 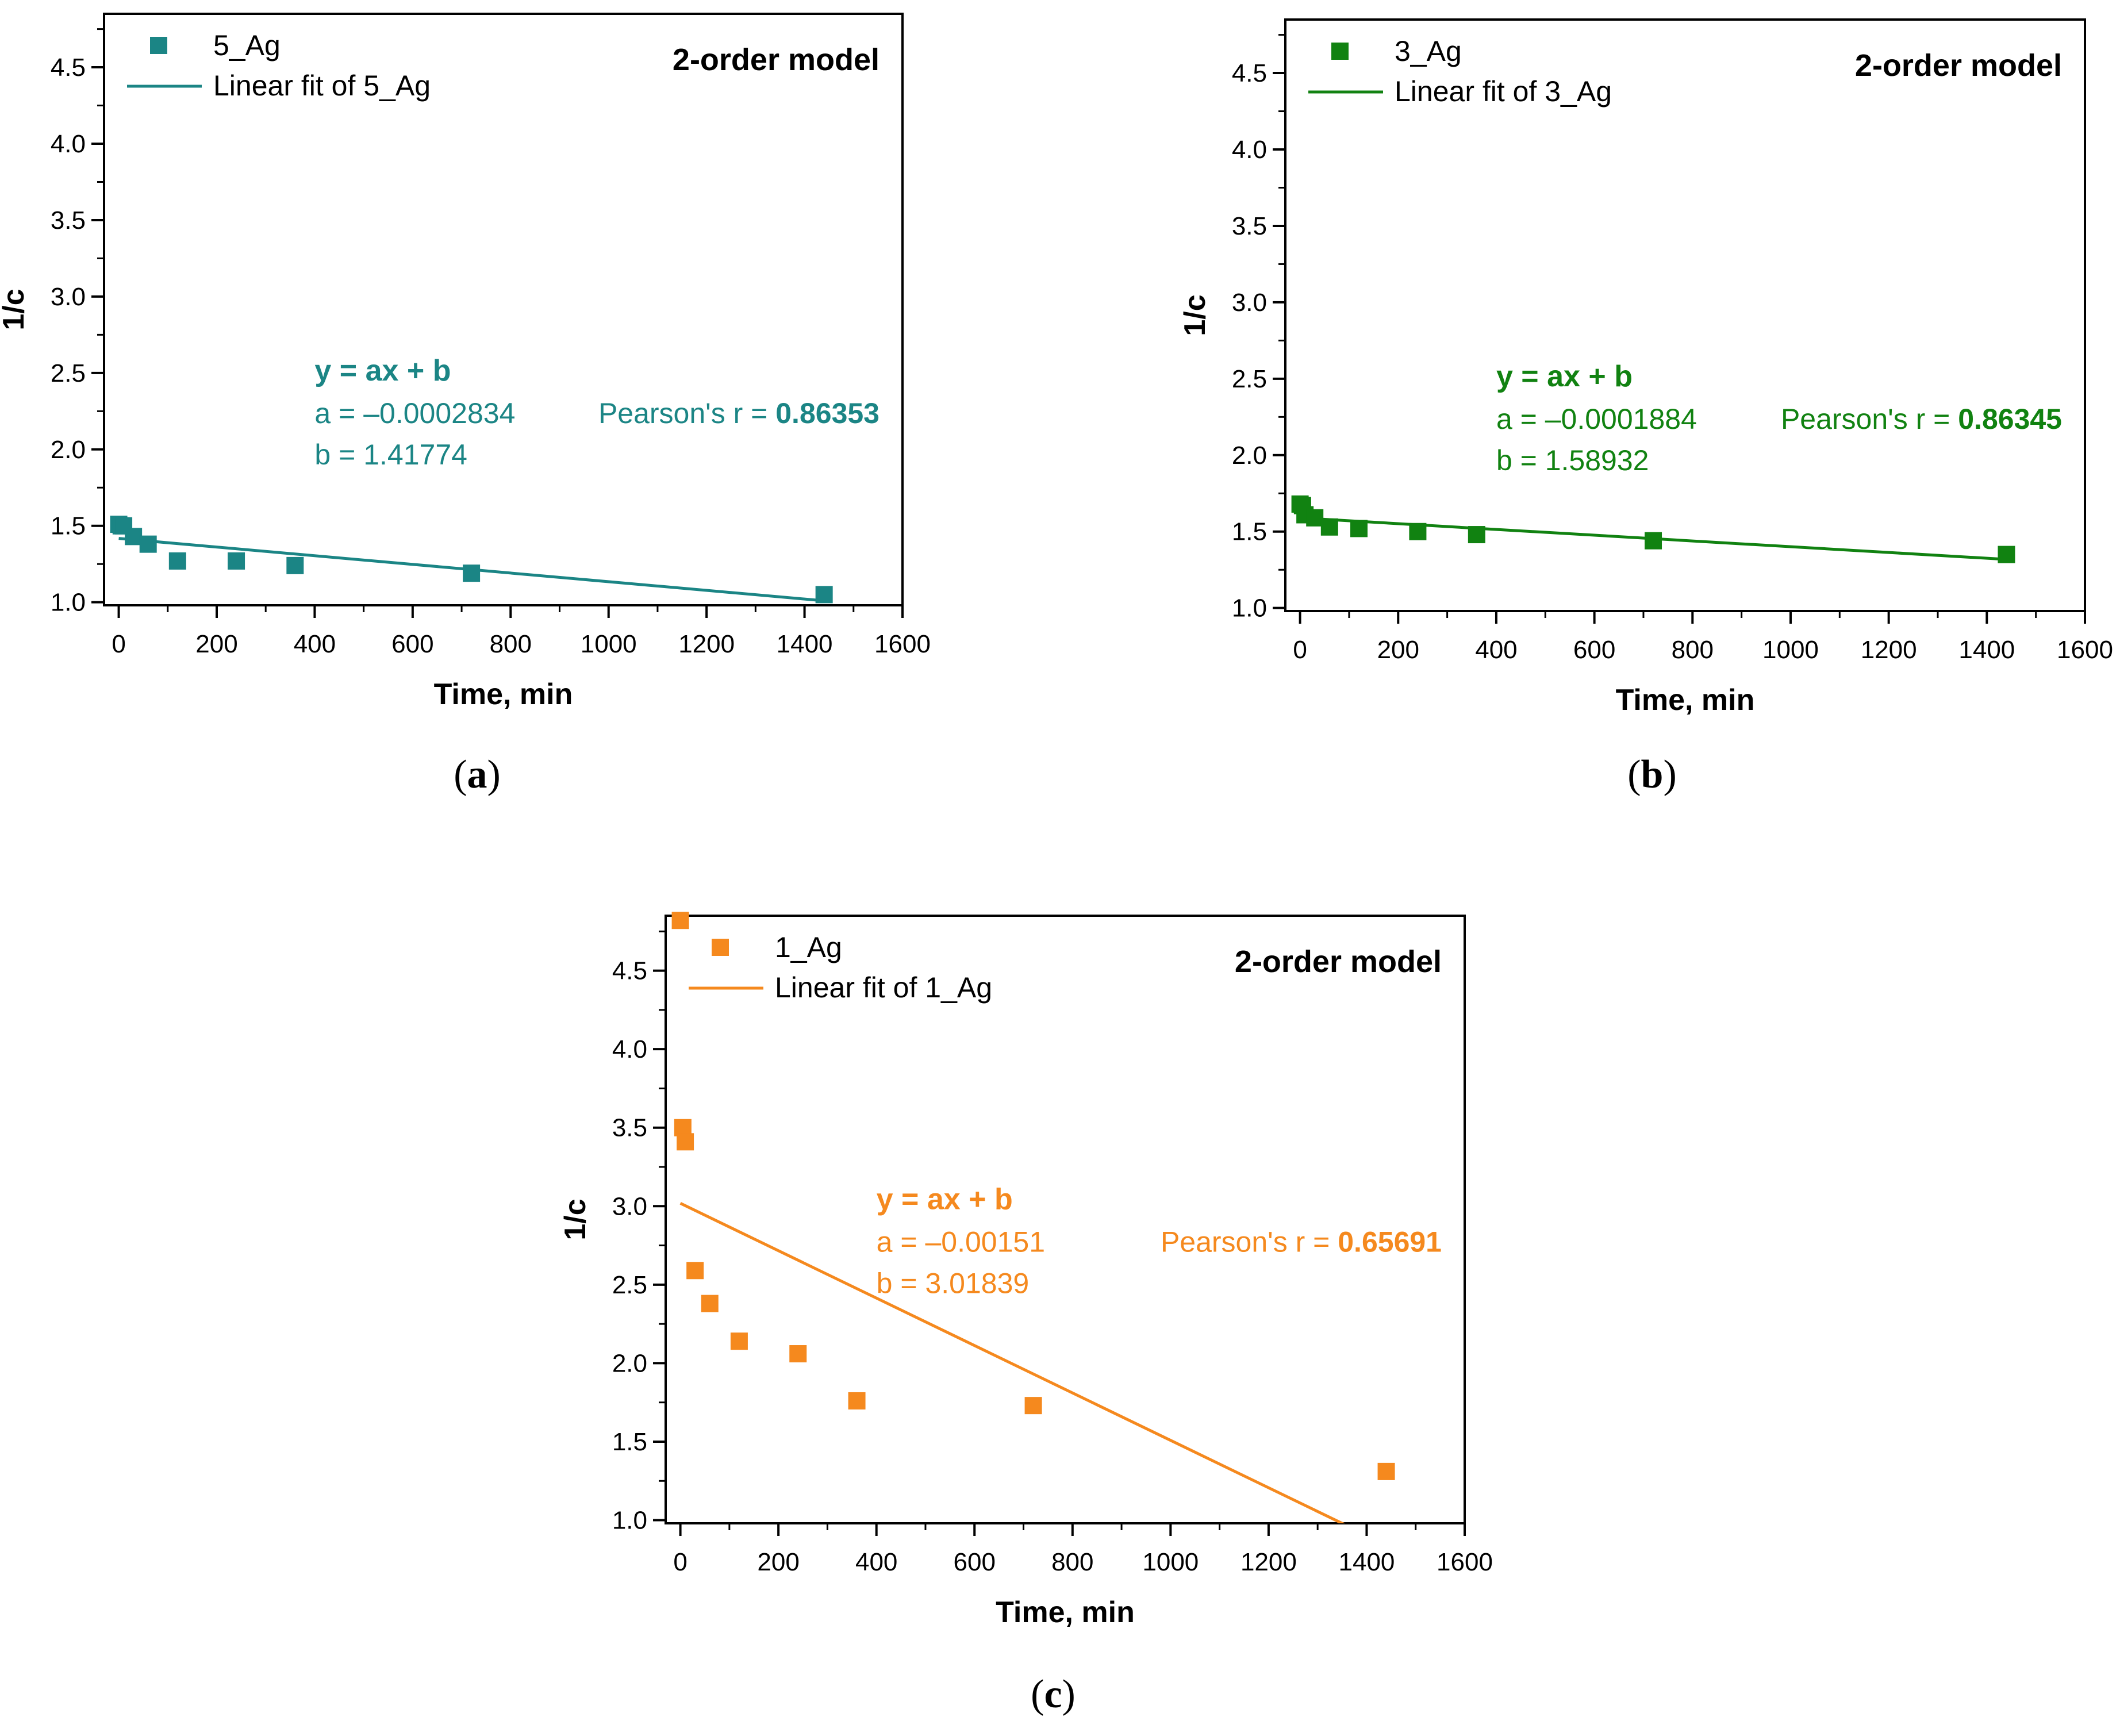 I want to click on pearson-r: Pearson's r = 0.86345, so click(x=1921, y=419).